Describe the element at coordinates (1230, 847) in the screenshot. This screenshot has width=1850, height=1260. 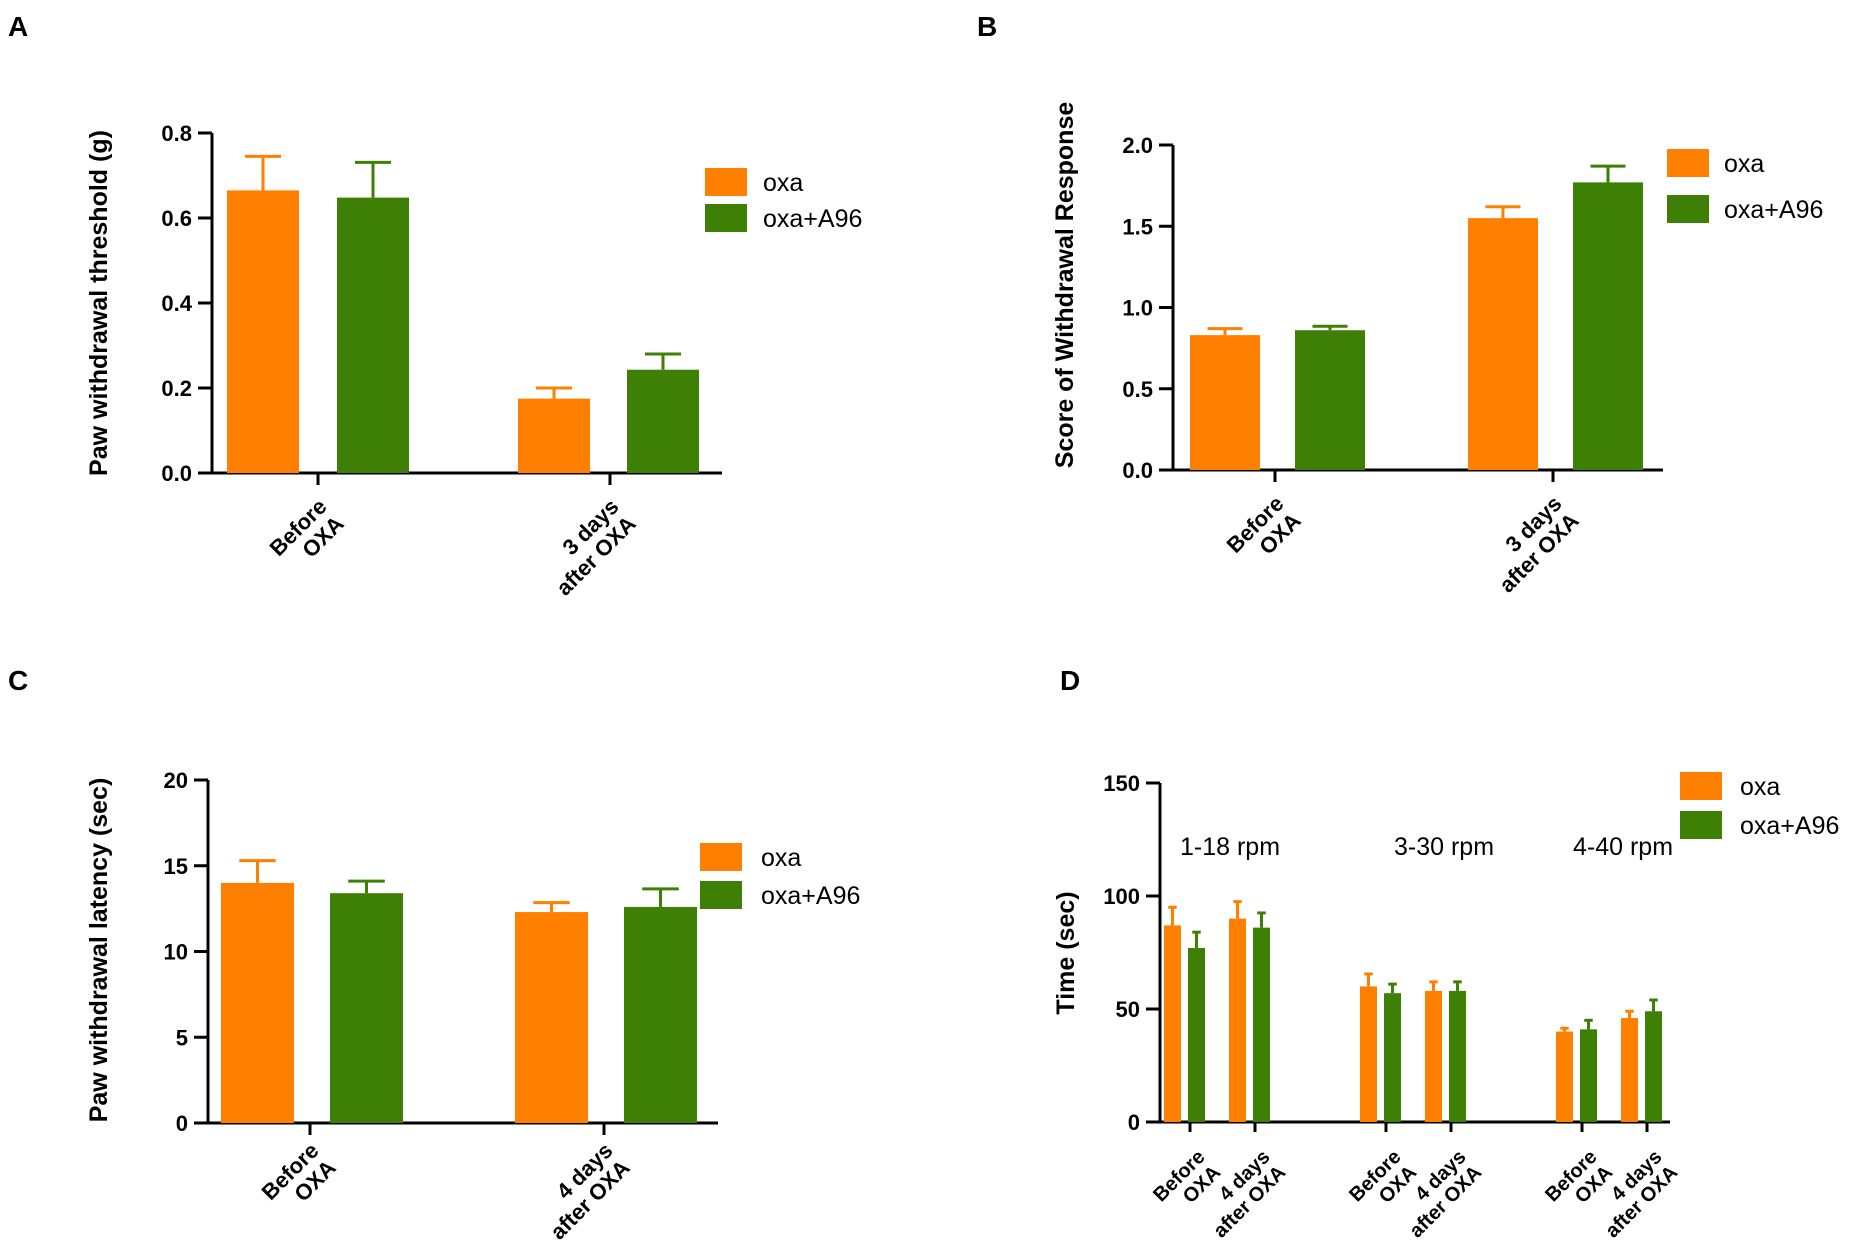
I see `speed-group-label: 1-18 rpm` at that location.